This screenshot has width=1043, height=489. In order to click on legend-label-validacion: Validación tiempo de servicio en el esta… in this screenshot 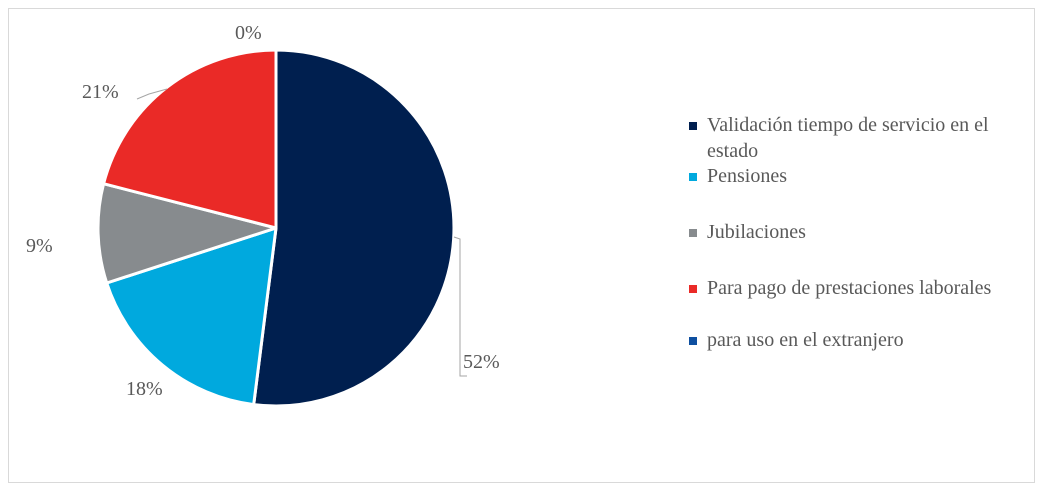, I will do `click(848, 138)`.